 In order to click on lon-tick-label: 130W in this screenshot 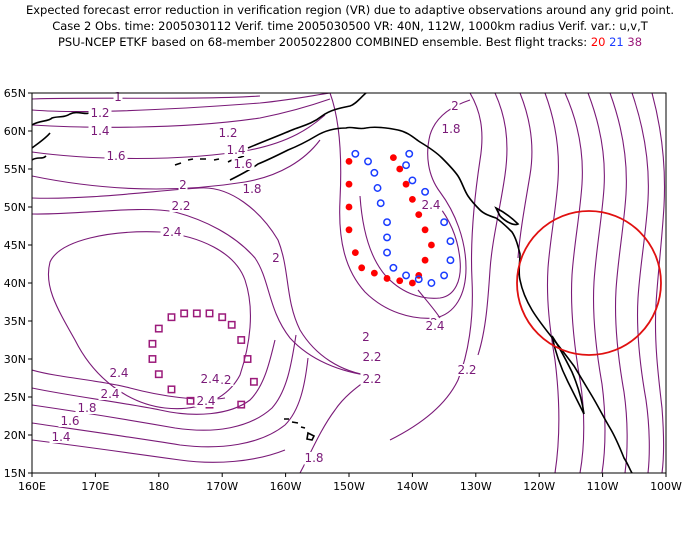, I will do `click(476, 486)`.